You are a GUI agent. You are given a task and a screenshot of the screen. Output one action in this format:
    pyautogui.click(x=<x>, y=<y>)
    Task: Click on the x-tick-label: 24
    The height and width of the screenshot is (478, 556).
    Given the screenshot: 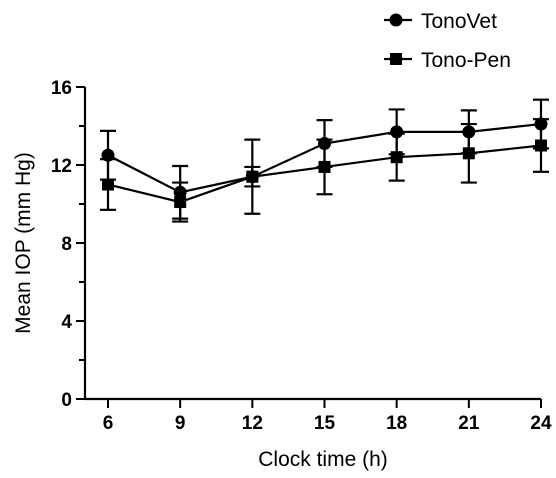 What is the action you would take?
    pyautogui.click(x=541, y=423)
    